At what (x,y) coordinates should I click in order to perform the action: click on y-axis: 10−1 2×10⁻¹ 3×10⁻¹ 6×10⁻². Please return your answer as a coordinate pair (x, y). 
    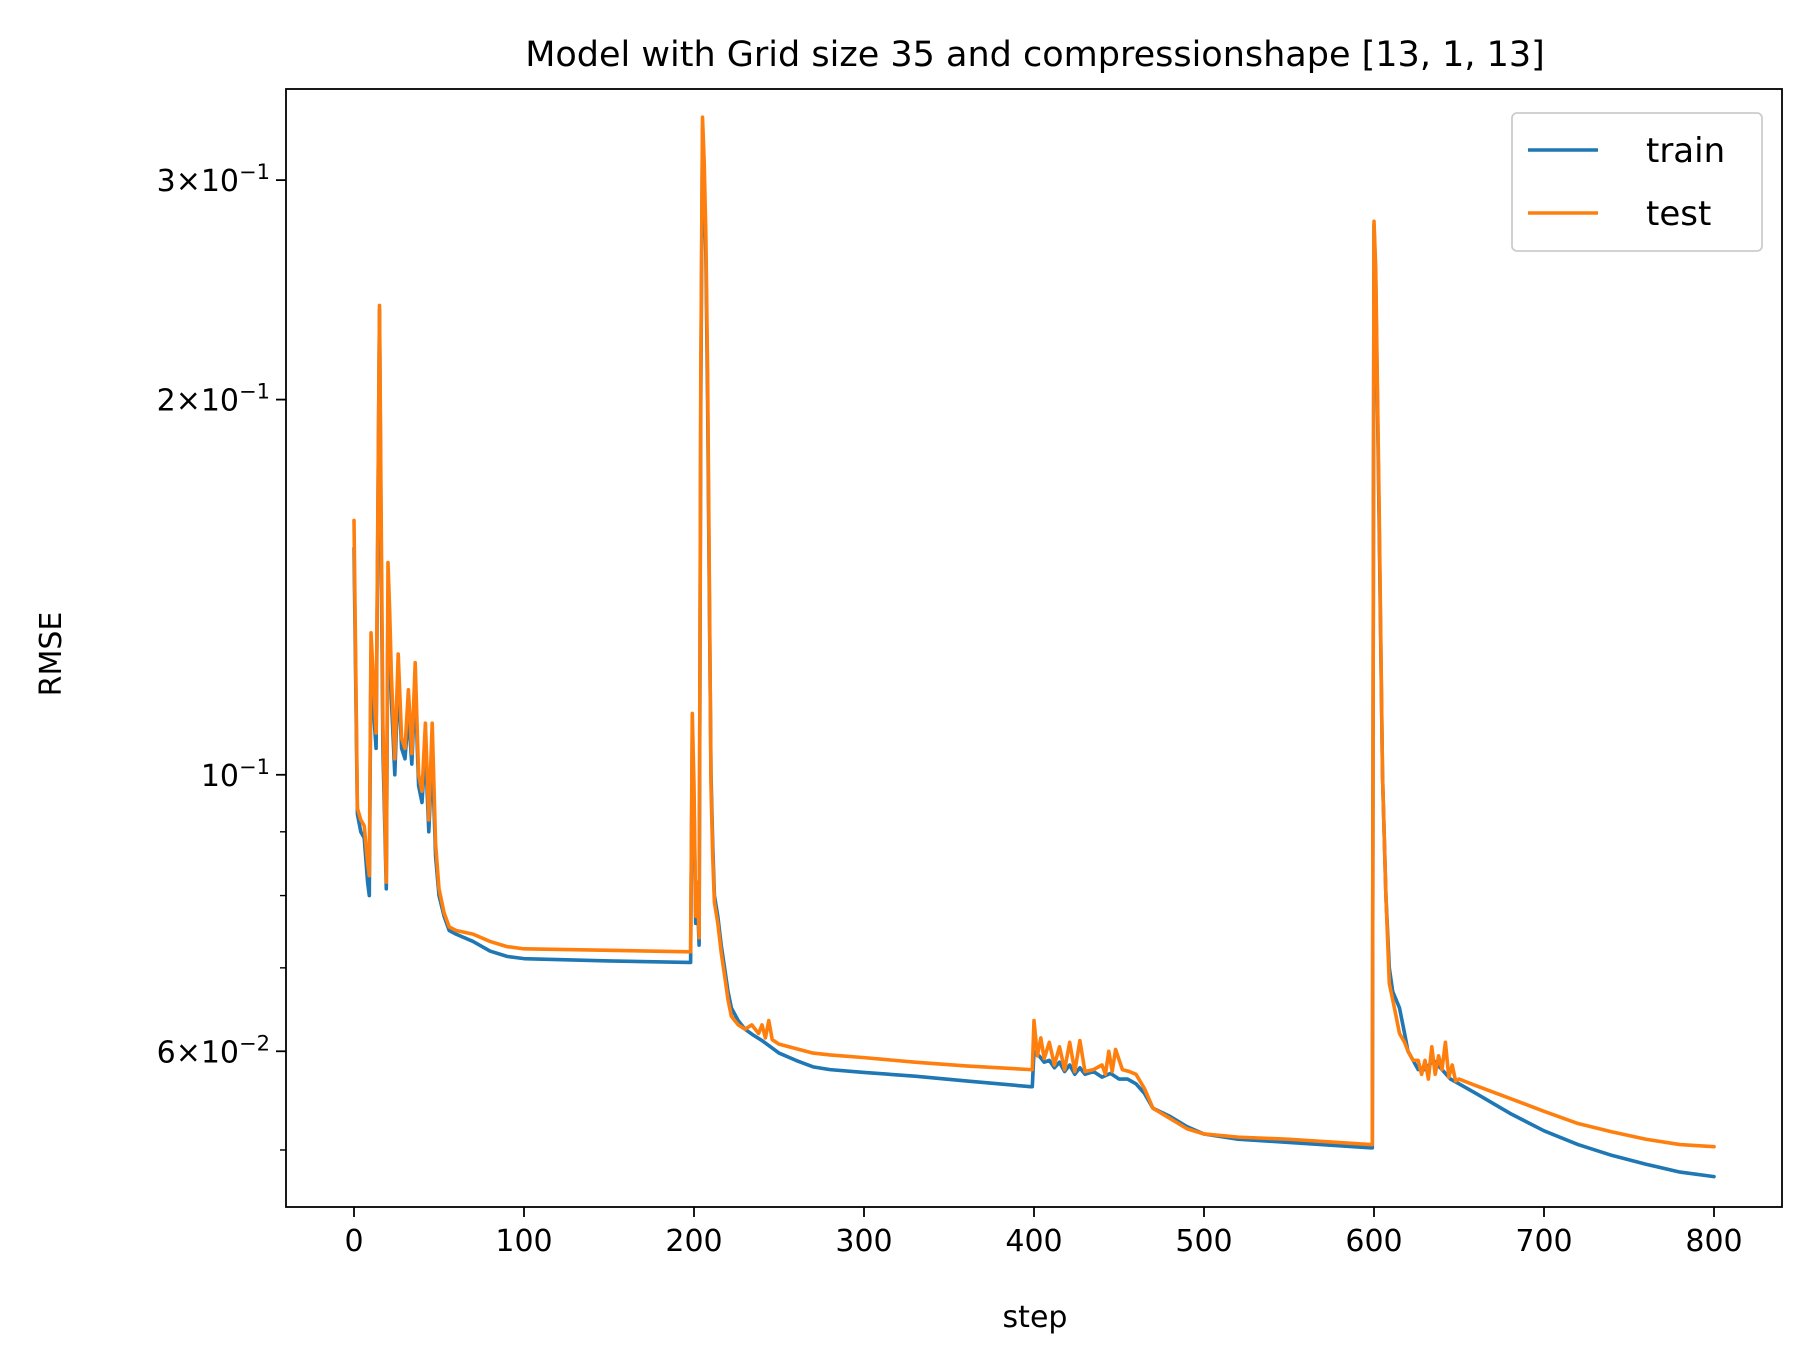
    Looking at the image, I should click on (221, 655).